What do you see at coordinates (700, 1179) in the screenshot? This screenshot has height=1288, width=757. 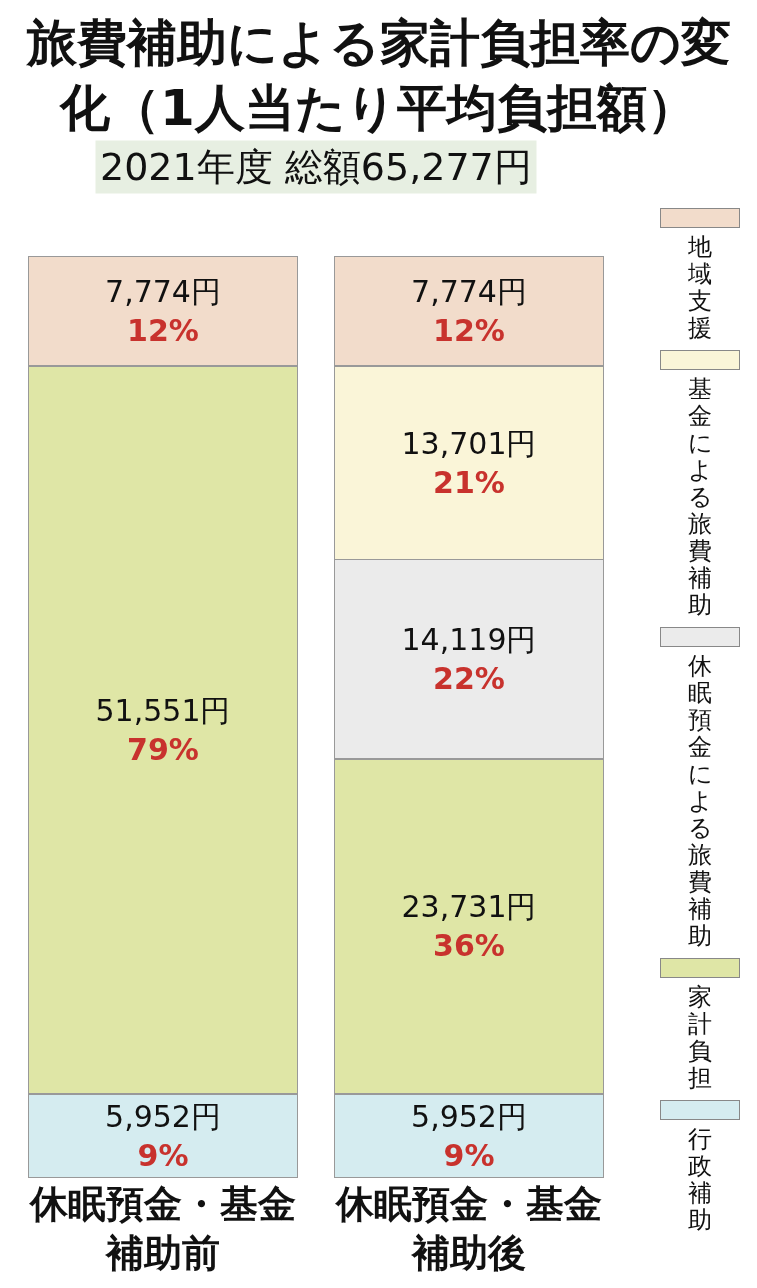 I see `legend-label: 行政補助` at bounding box center [700, 1179].